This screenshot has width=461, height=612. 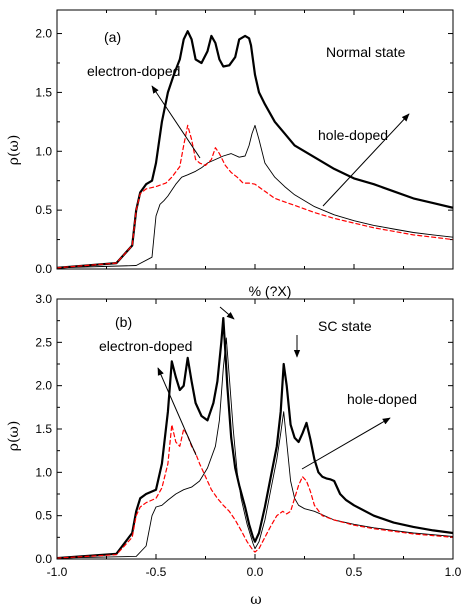 I want to click on annotation-hole-doped-b: hole-doped, so click(x=382, y=399).